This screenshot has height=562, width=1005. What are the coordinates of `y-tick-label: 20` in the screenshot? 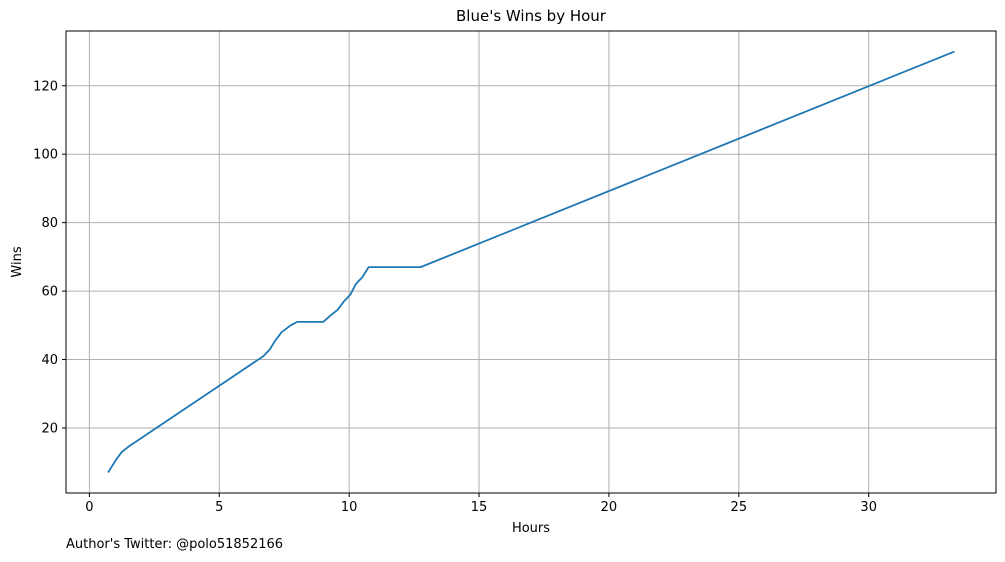 It's located at (49, 428).